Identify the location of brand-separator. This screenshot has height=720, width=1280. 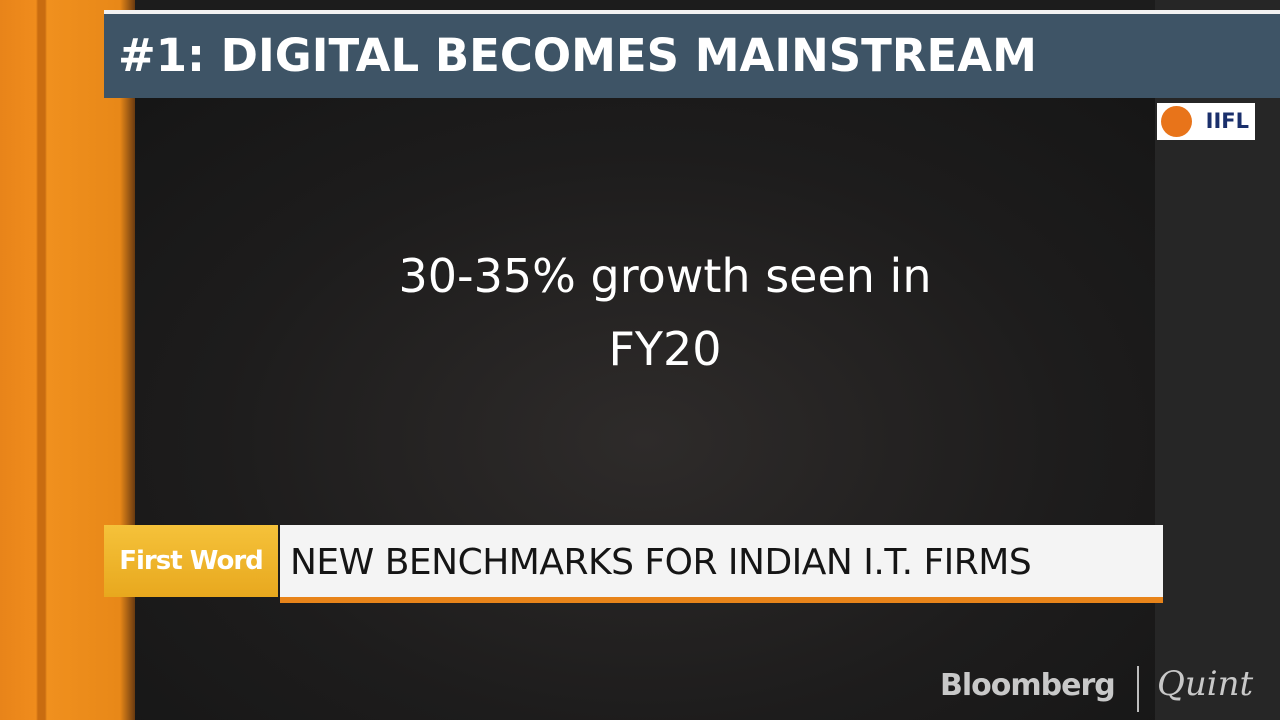
(1138, 689).